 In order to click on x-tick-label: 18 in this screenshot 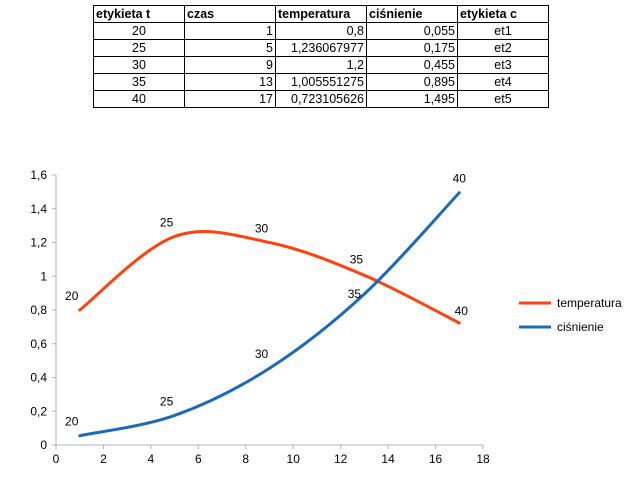, I will do `click(483, 459)`.